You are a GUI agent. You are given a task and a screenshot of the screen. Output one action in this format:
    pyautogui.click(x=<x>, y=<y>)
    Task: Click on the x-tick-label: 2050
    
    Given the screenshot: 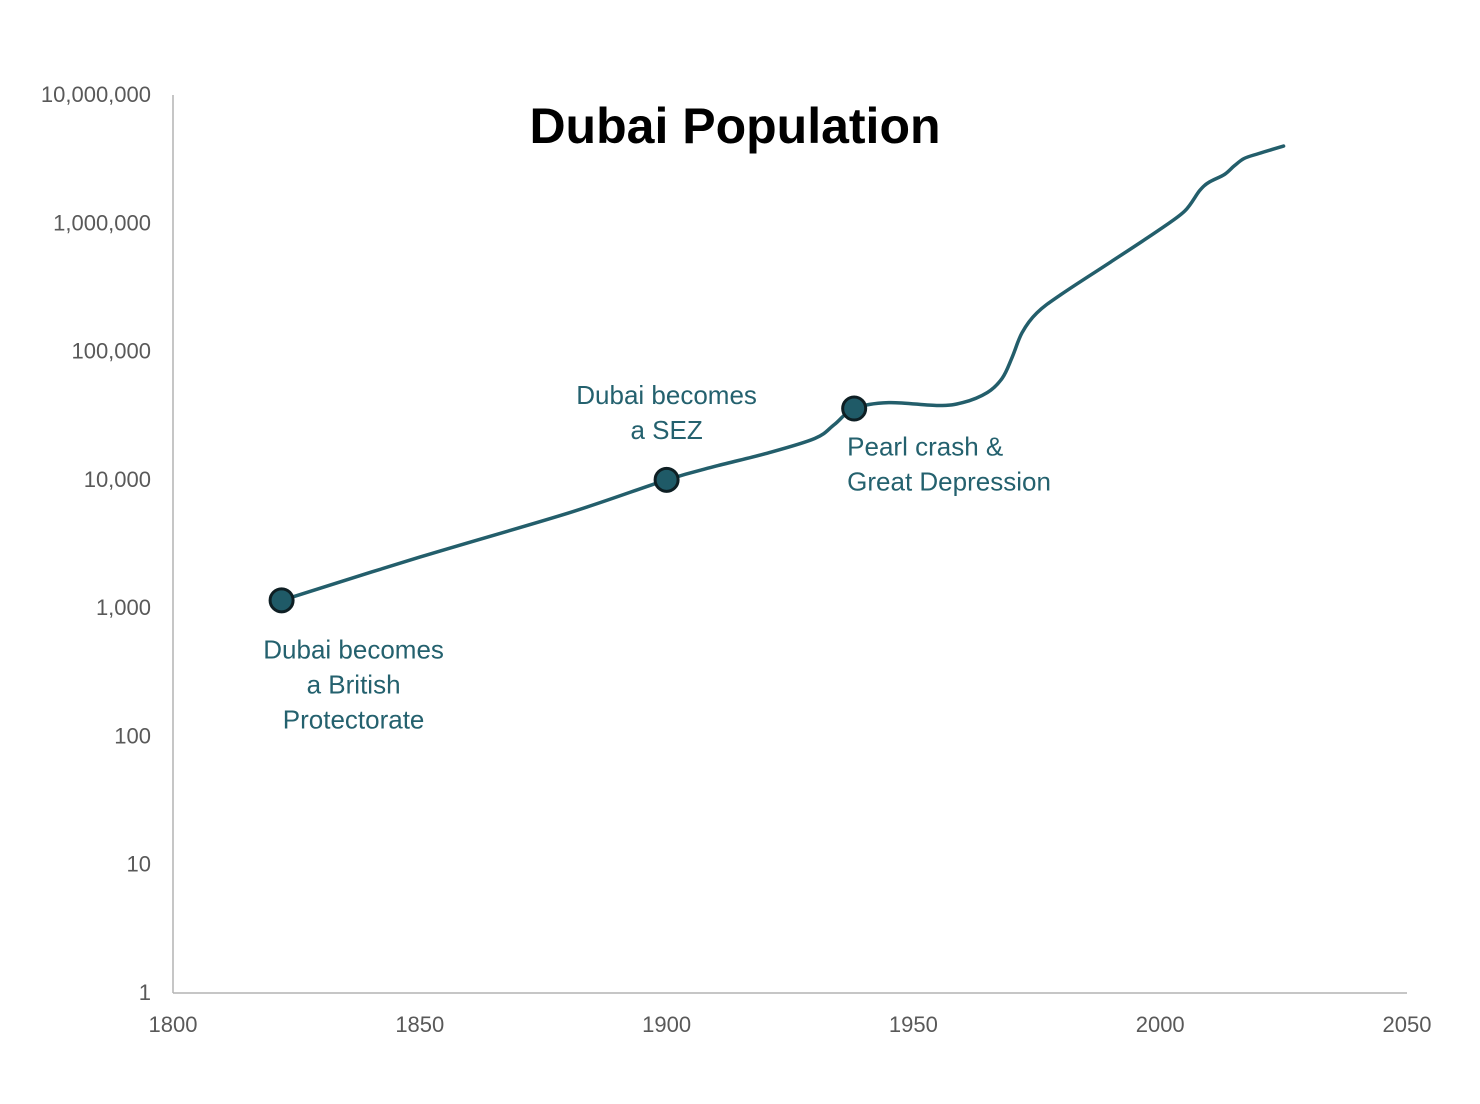 What is the action you would take?
    pyautogui.click(x=1407, y=1024)
    